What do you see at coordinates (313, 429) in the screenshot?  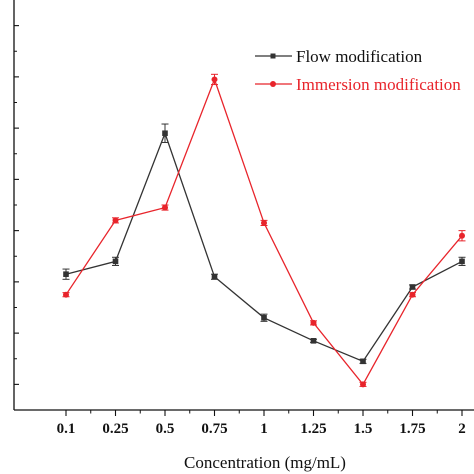 I see `x-tick-label: 1.25` at bounding box center [313, 429].